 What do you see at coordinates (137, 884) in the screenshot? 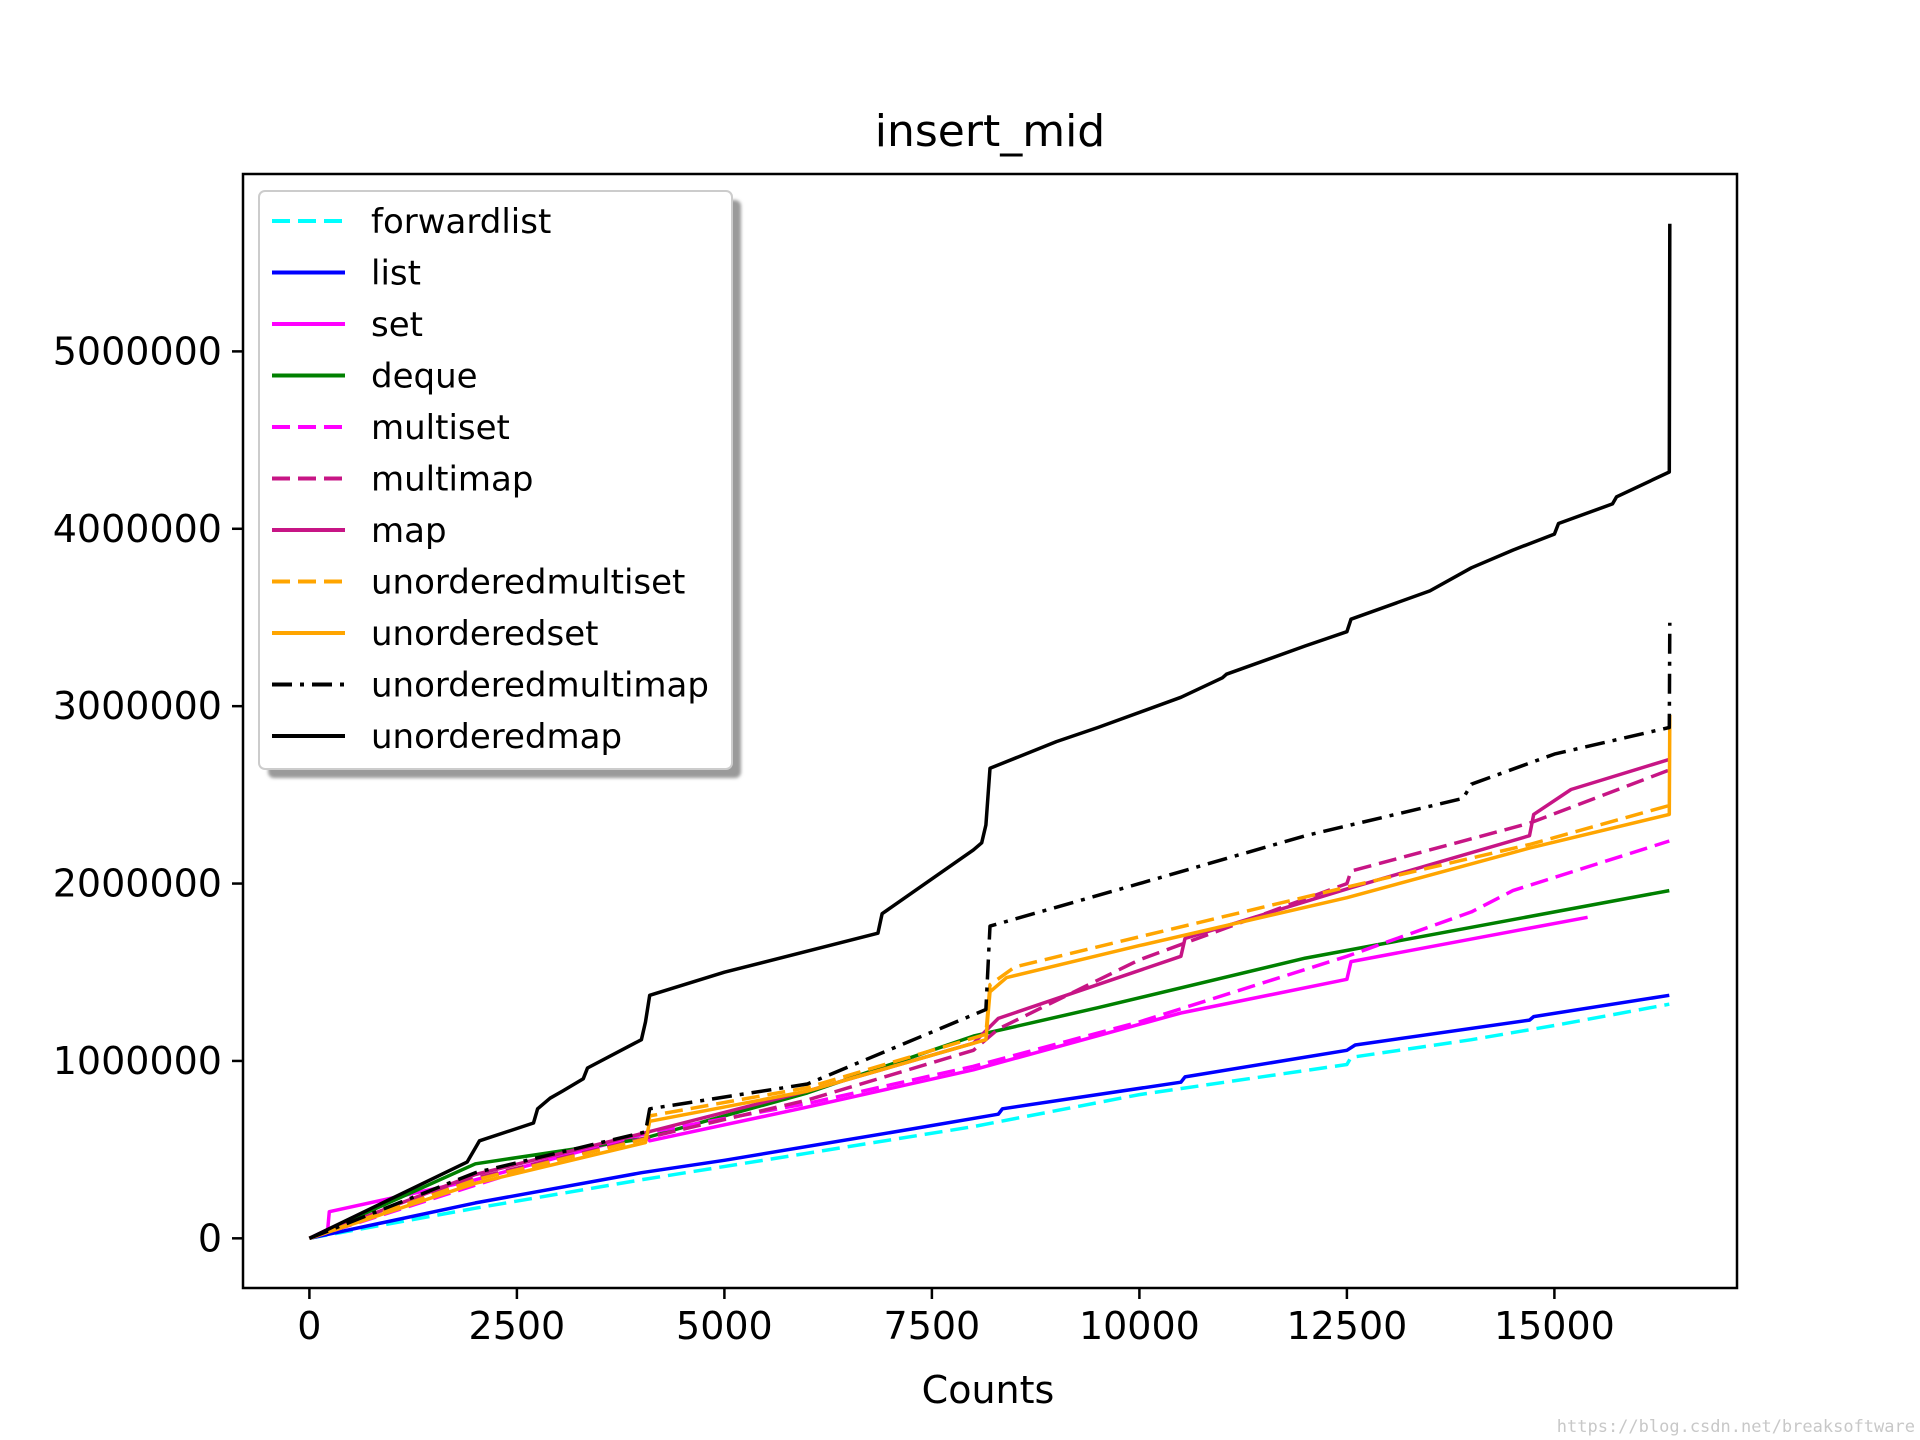
I see `y-tick-label: 2000000` at bounding box center [137, 884].